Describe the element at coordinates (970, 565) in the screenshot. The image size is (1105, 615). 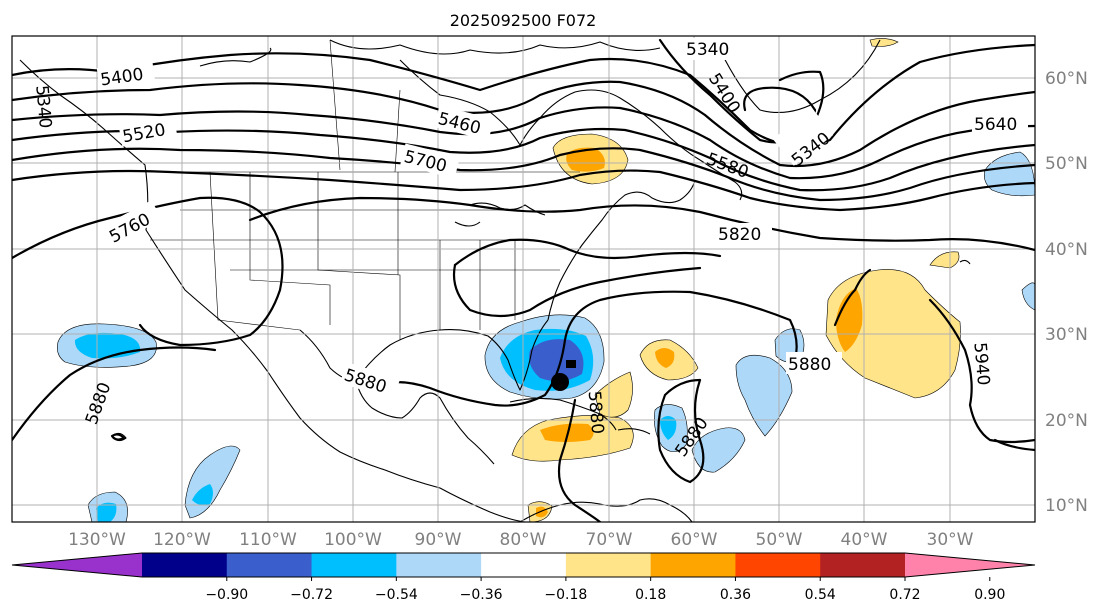
I see `colorbar-extend-high` at that location.